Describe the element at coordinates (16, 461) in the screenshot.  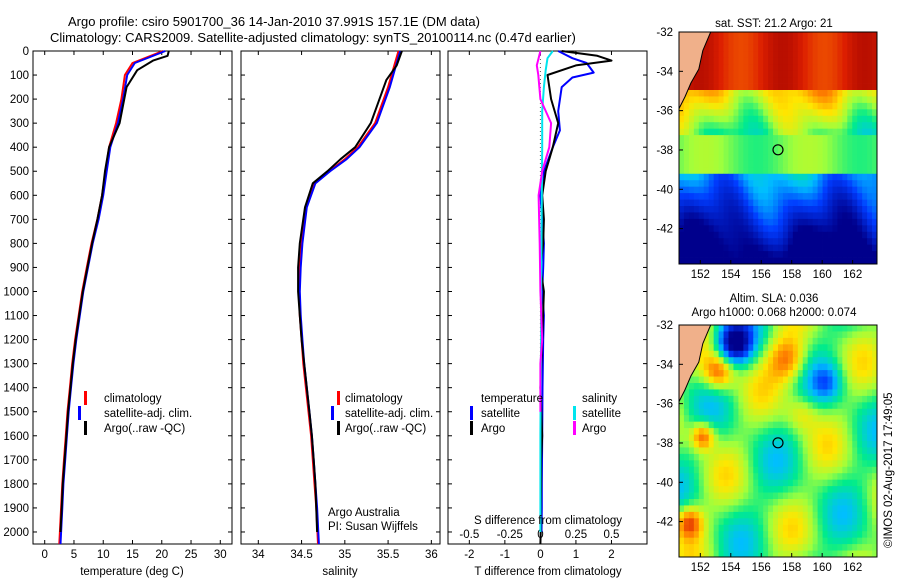
I see `y-tick-label: 1700` at that location.